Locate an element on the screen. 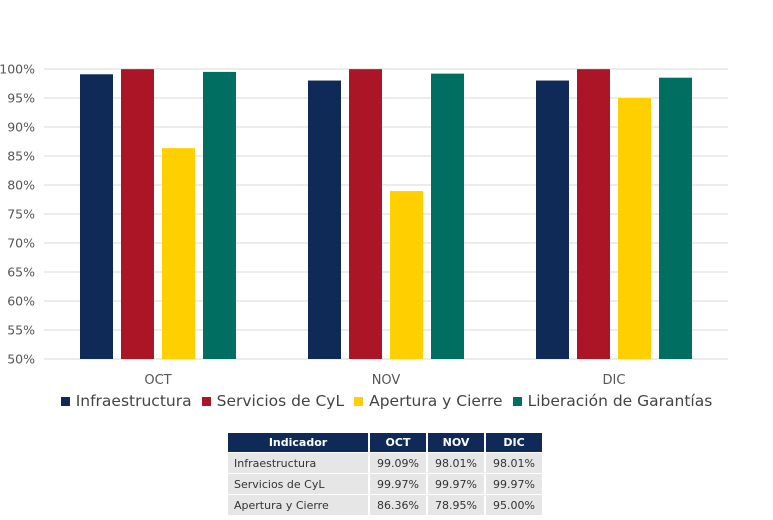 This screenshot has width=773, height=520. table-header-oct: OCT is located at coordinates (398, 442).